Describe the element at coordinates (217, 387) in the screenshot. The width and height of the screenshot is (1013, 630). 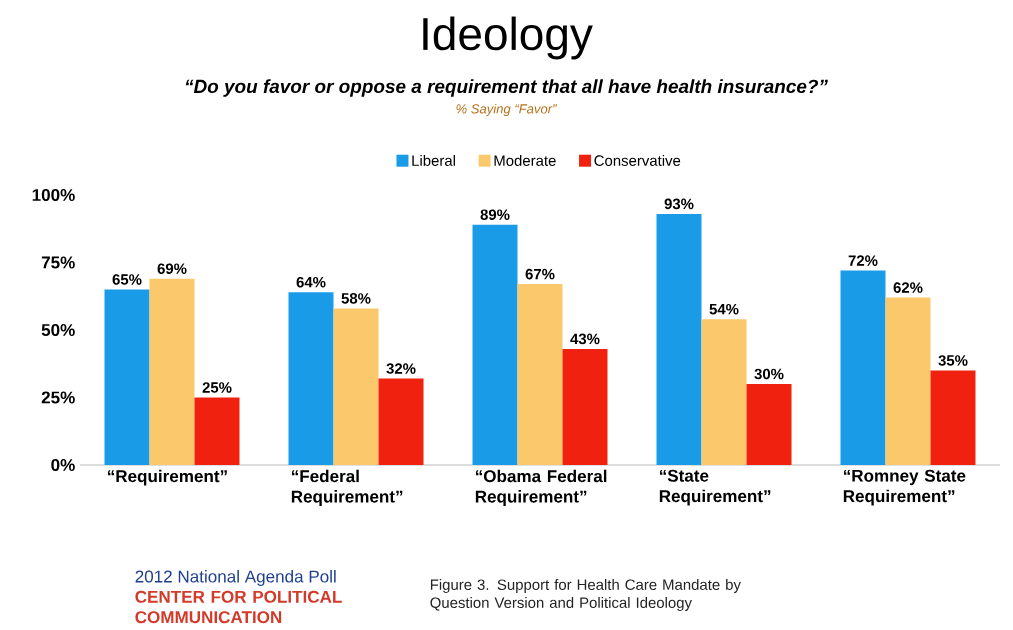
I see `data-label: 25%` at that location.